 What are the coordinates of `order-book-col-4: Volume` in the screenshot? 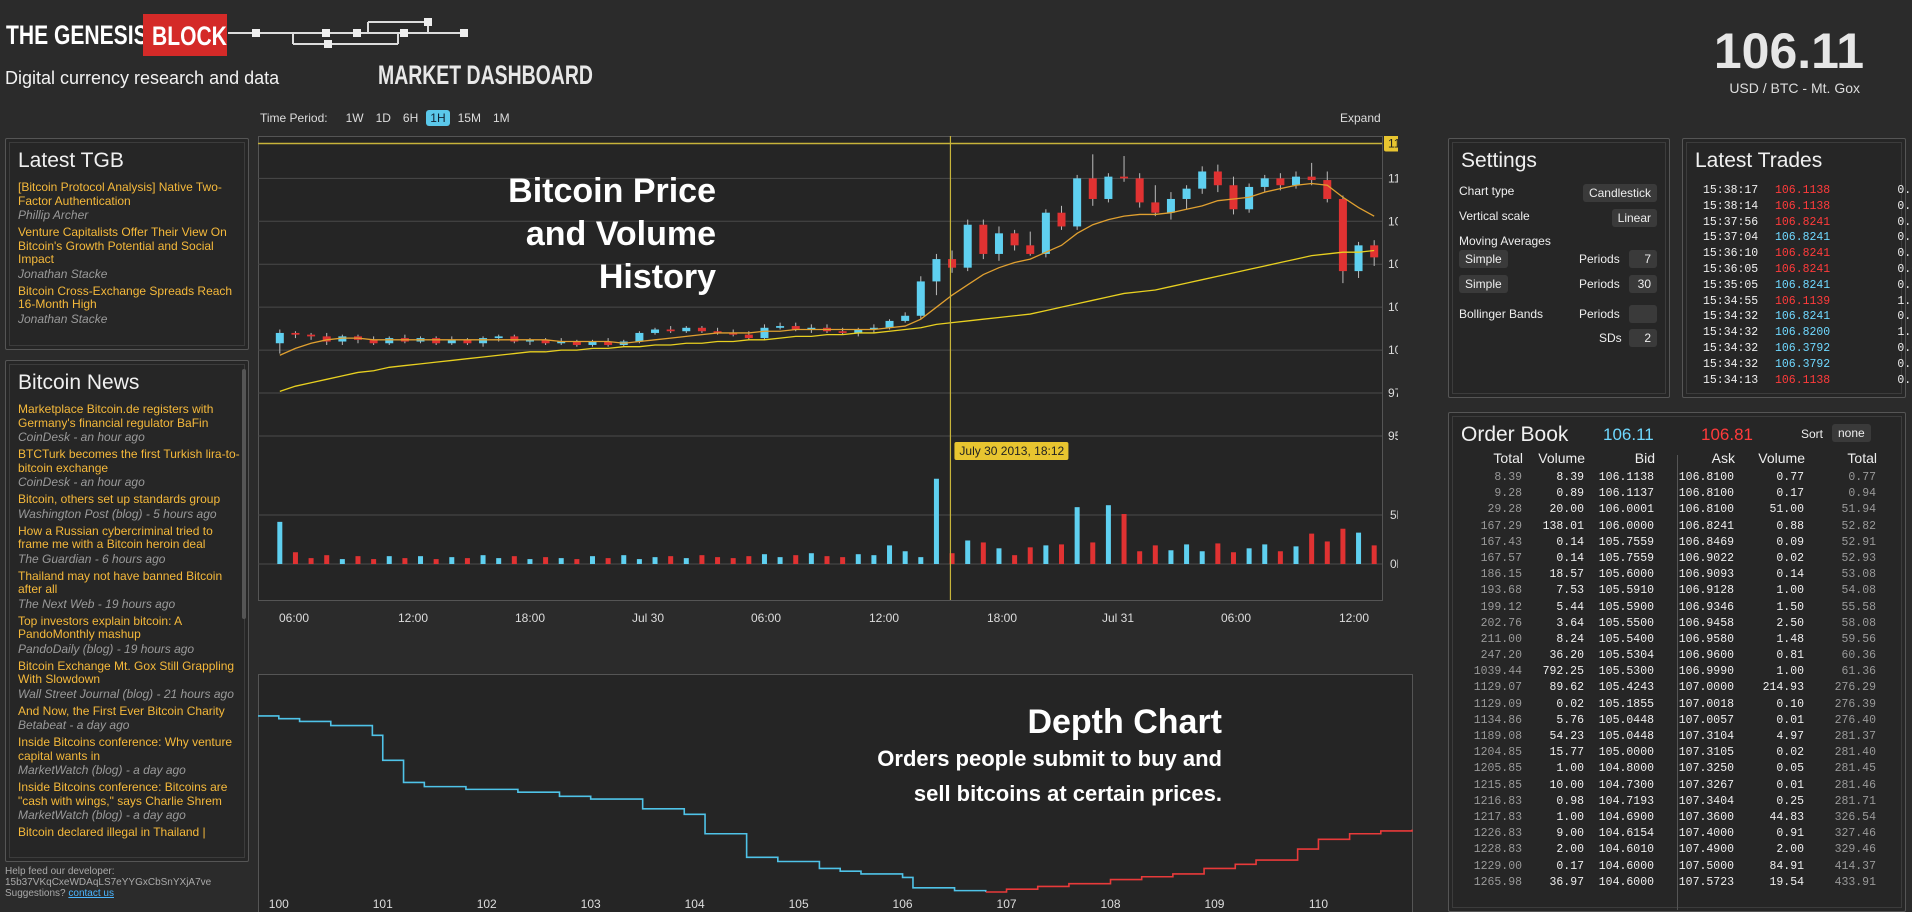 It's located at (1781, 458).